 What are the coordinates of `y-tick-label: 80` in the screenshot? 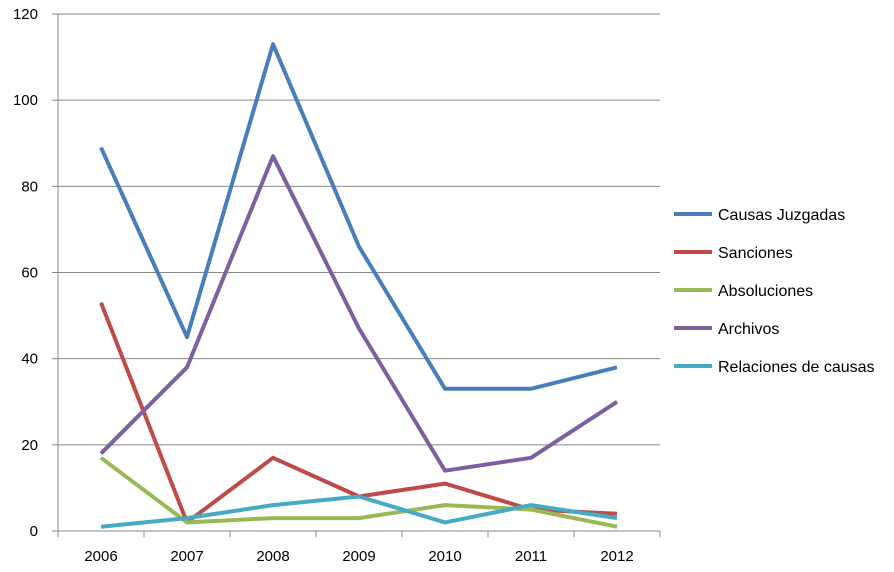 It's located at (29, 186).